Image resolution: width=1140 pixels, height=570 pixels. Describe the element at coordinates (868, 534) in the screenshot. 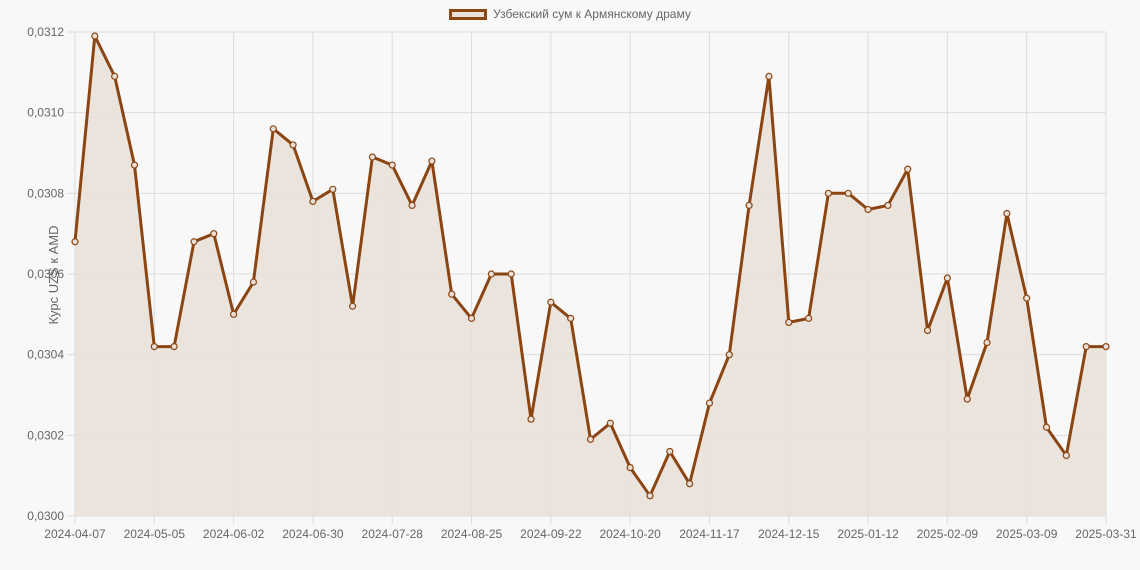

I see `x-tick-label: 2025-01-12` at that location.